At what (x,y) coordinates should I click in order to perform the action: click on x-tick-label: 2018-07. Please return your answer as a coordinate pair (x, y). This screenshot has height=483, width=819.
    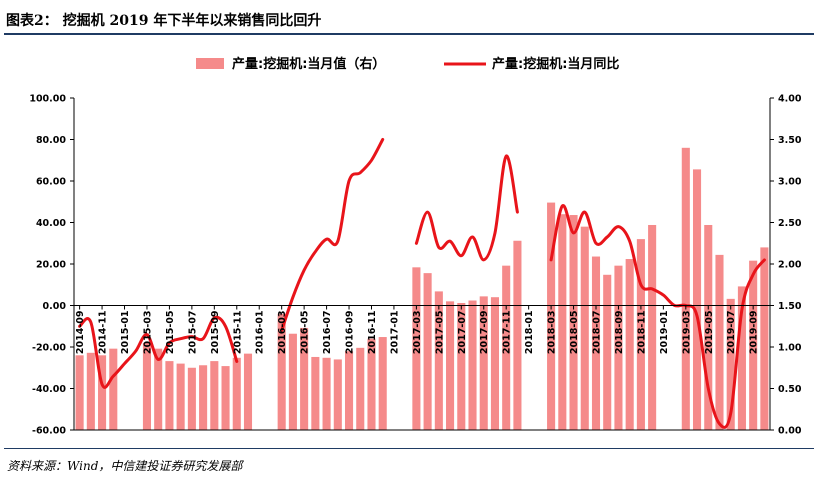
    Looking at the image, I should click on (597, 333).